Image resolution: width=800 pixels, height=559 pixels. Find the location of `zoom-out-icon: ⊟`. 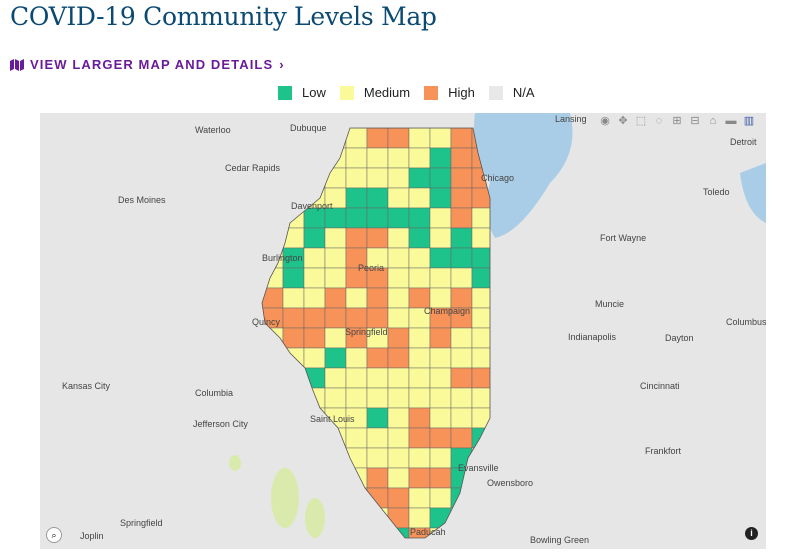

zoom-out-icon: ⊟ is located at coordinates (695, 121).